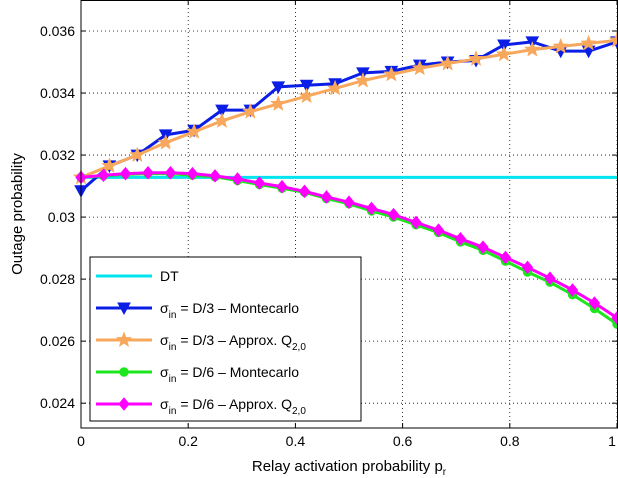  Describe the element at coordinates (612, 441) in the screenshot. I see `x-tick-label: 1` at that location.